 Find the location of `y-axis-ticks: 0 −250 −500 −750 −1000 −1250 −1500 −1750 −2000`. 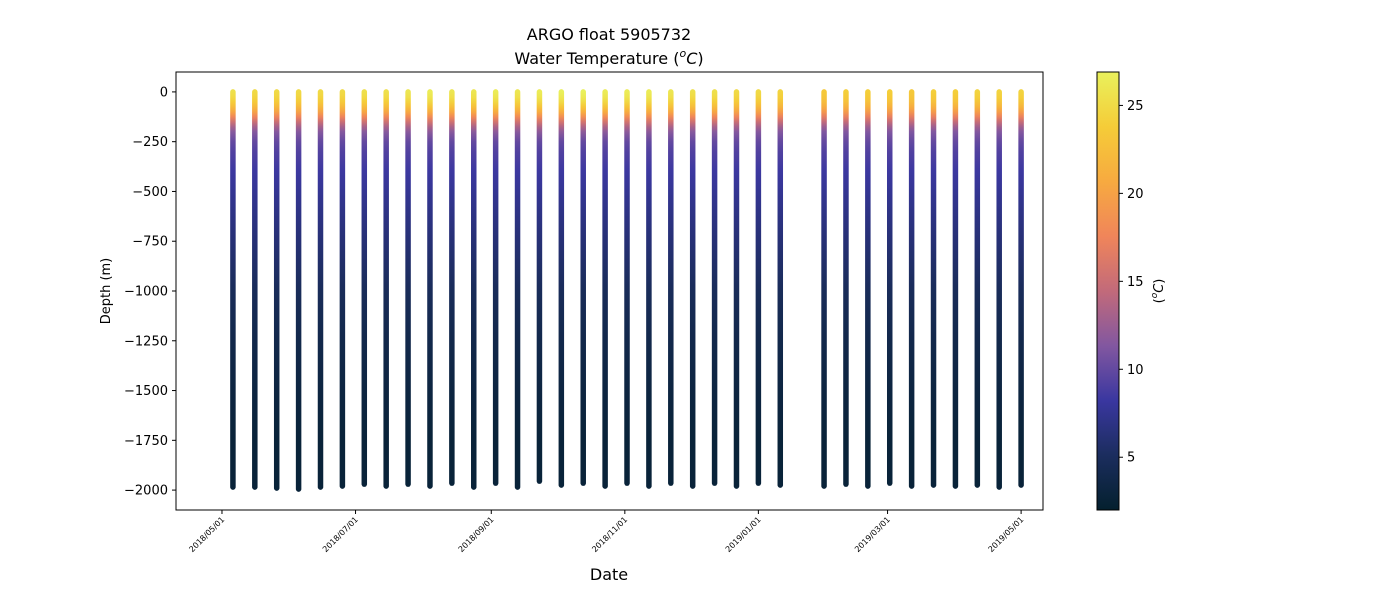

y-axis-ticks: 0 −250 −500 −750 −1000 −1250 −1500 −1750 −2000 is located at coordinates (150, 292).